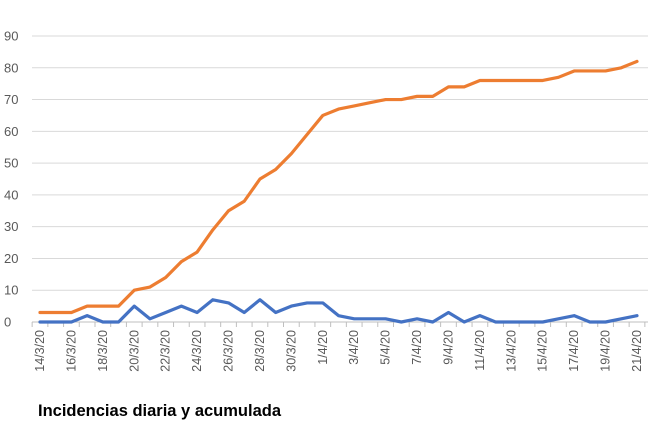 Image resolution: width=660 pixels, height=440 pixels. What do you see at coordinates (7, 322) in the screenshot?
I see `y-tick-label: 0` at bounding box center [7, 322].